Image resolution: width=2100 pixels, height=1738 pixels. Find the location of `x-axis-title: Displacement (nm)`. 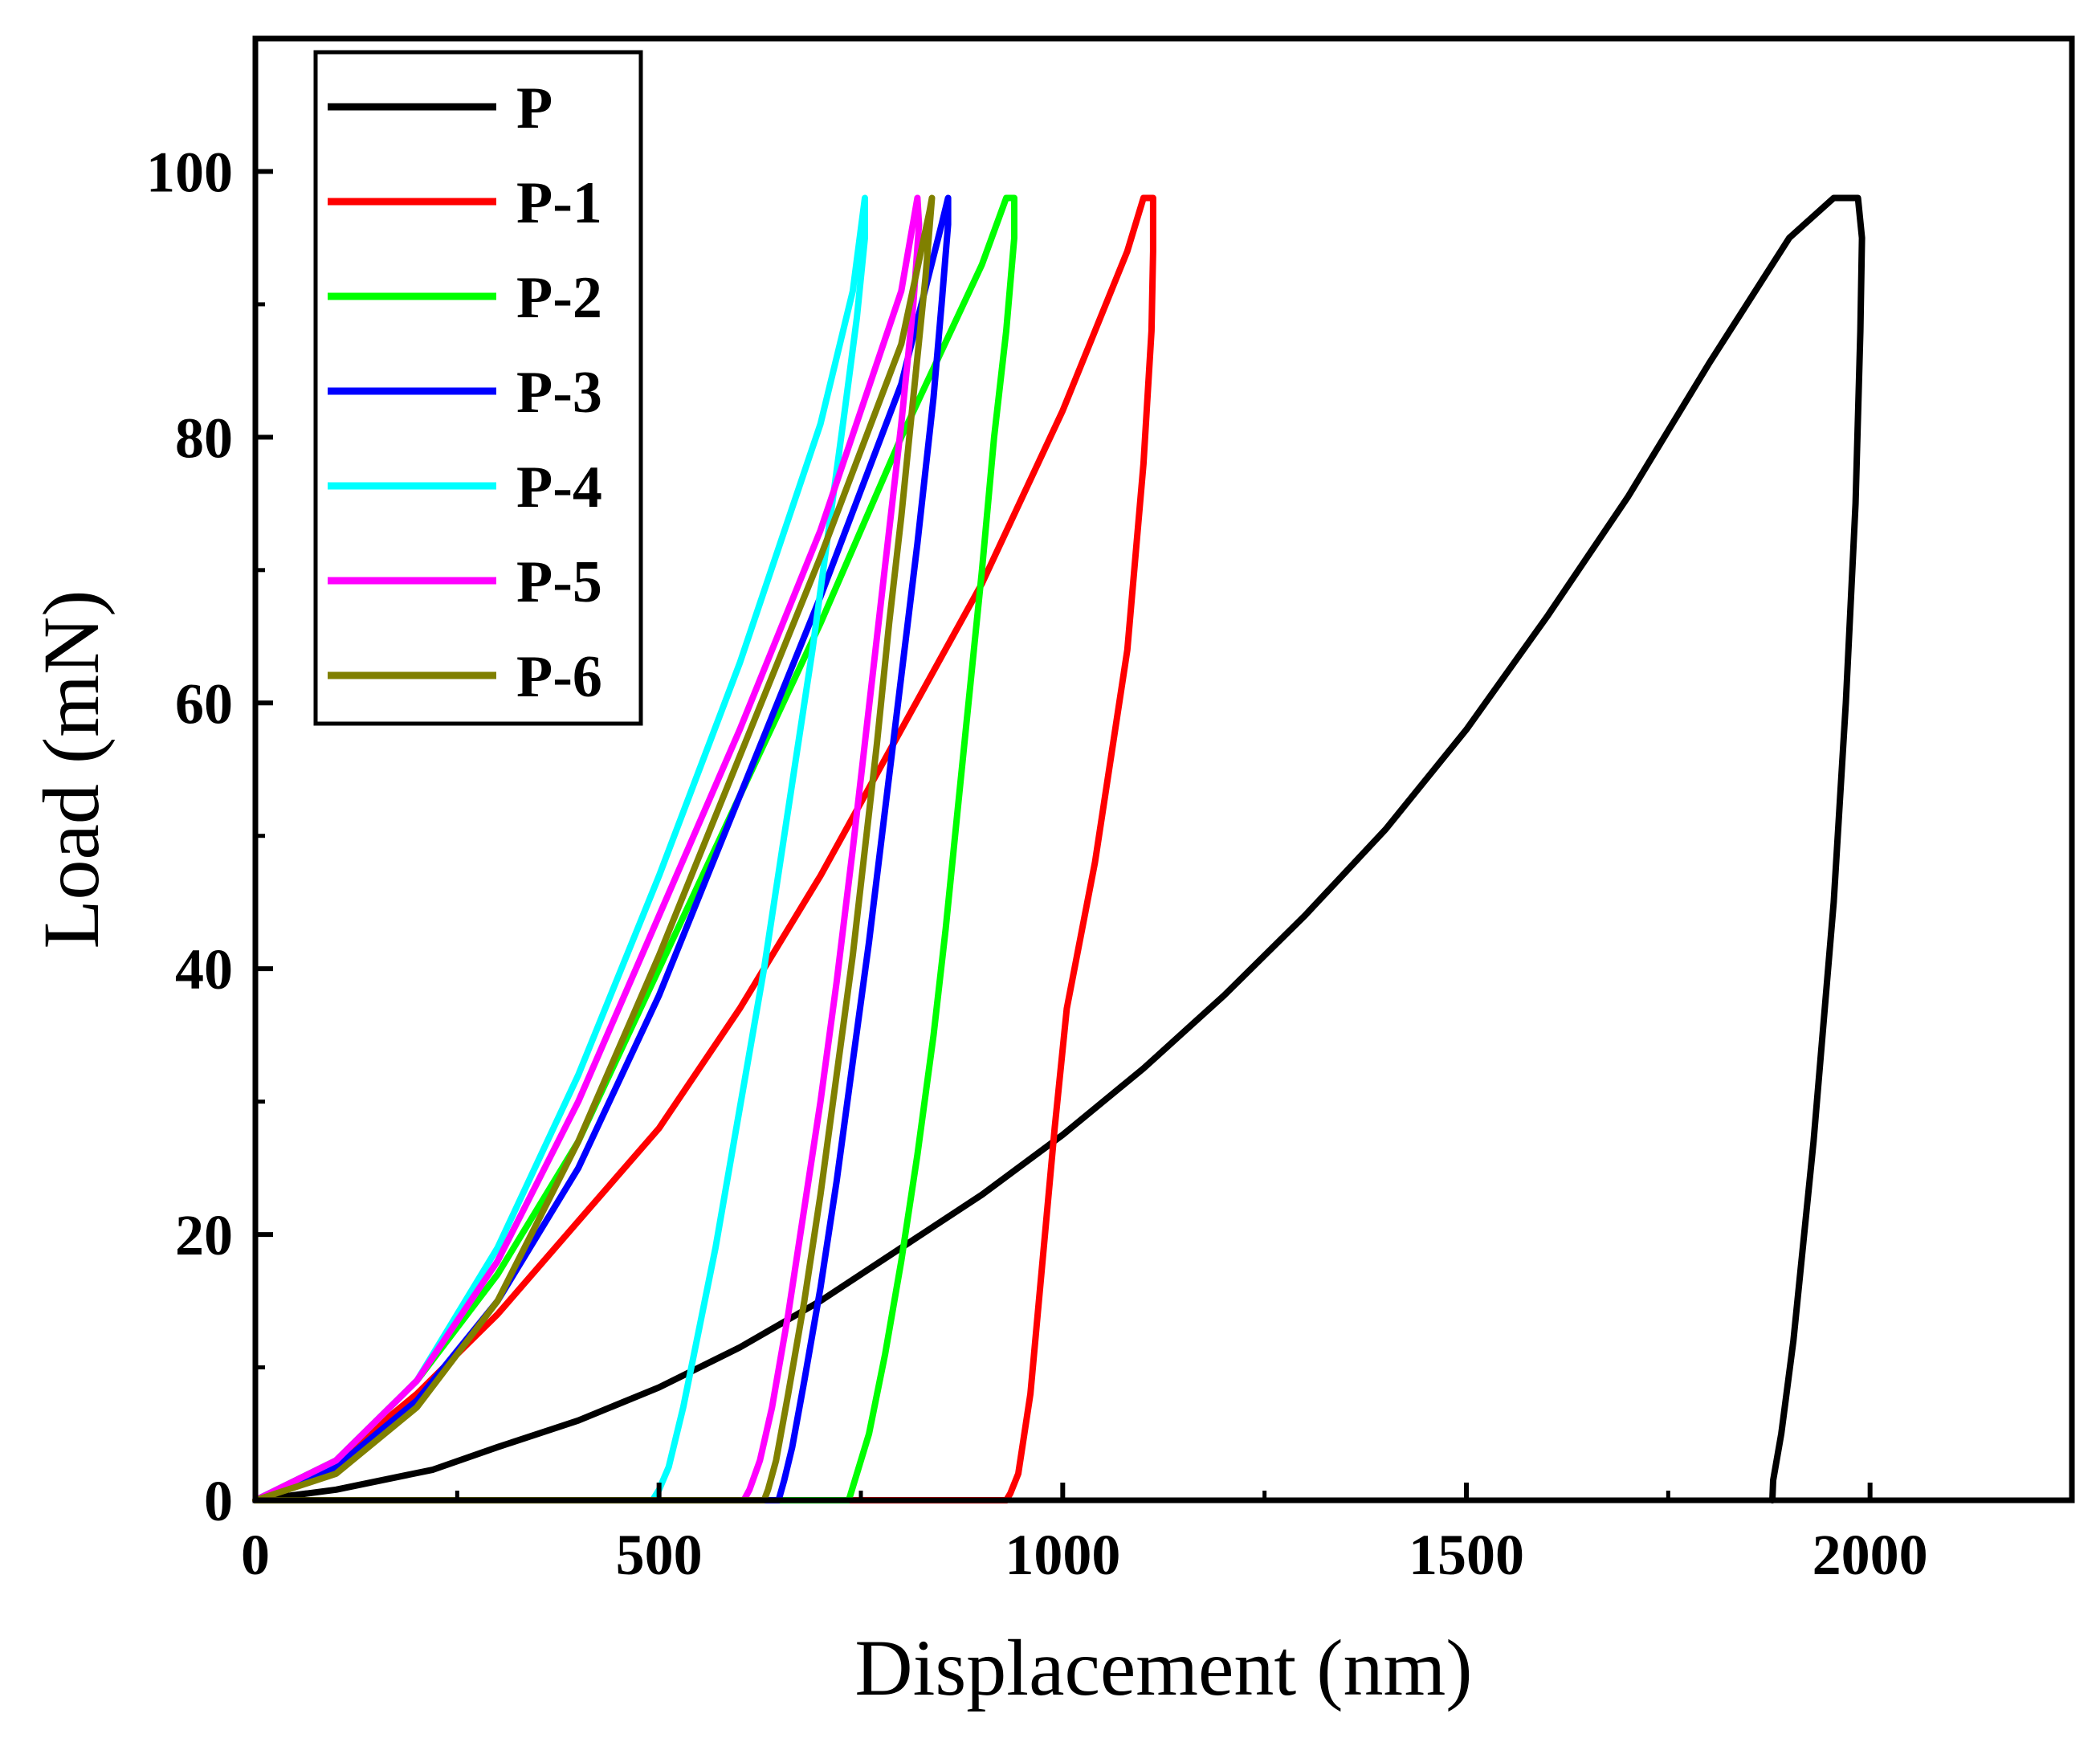

x-axis-title: Displacement (nm) is located at coordinates (1163, 1667).